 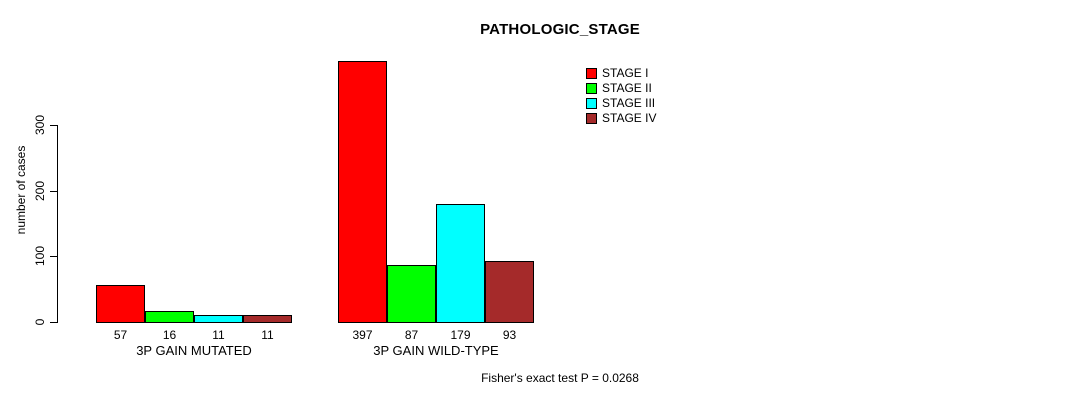 What do you see at coordinates (362, 335) in the screenshot?
I see `bar-value-label: 397` at bounding box center [362, 335].